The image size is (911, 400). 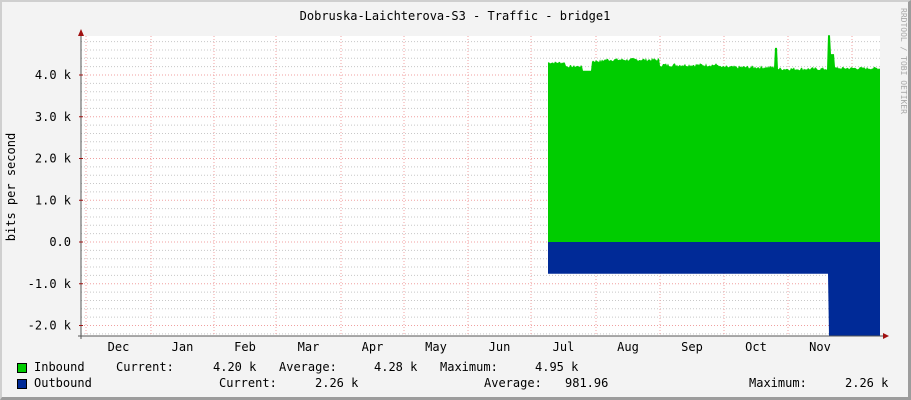 What do you see at coordinates (308, 367) in the screenshot?
I see `inbound-average-label: Average:` at bounding box center [308, 367].